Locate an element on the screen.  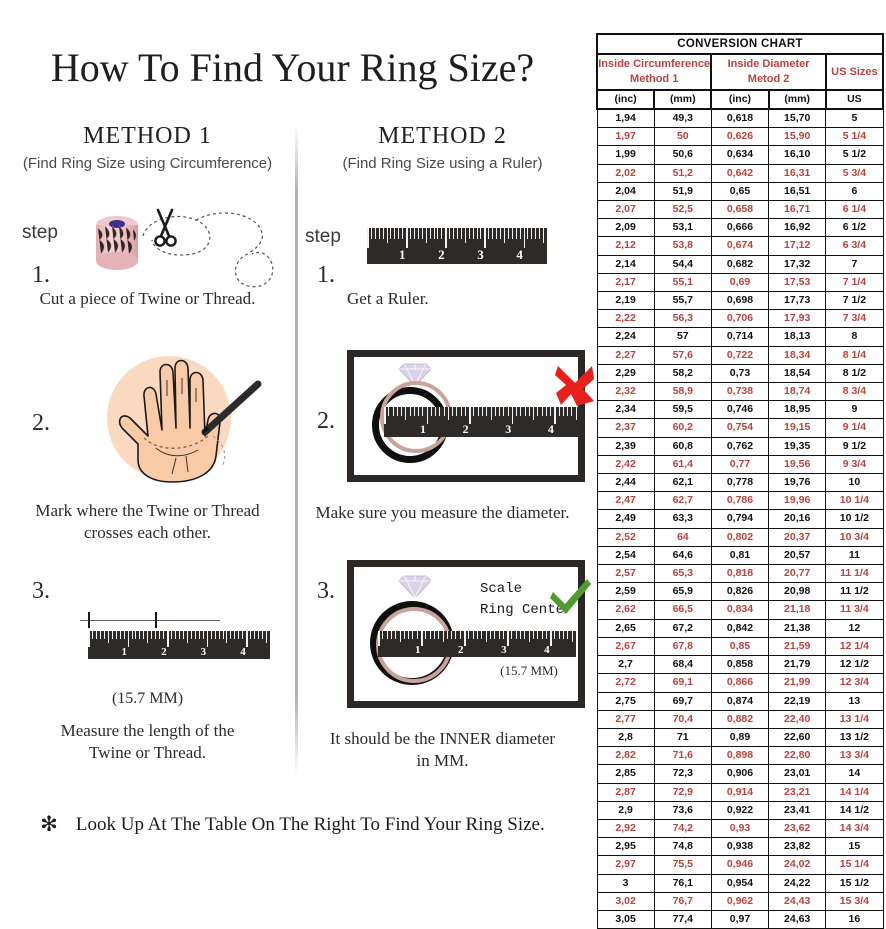
table-cell: 22,60 is located at coordinates (797, 737).